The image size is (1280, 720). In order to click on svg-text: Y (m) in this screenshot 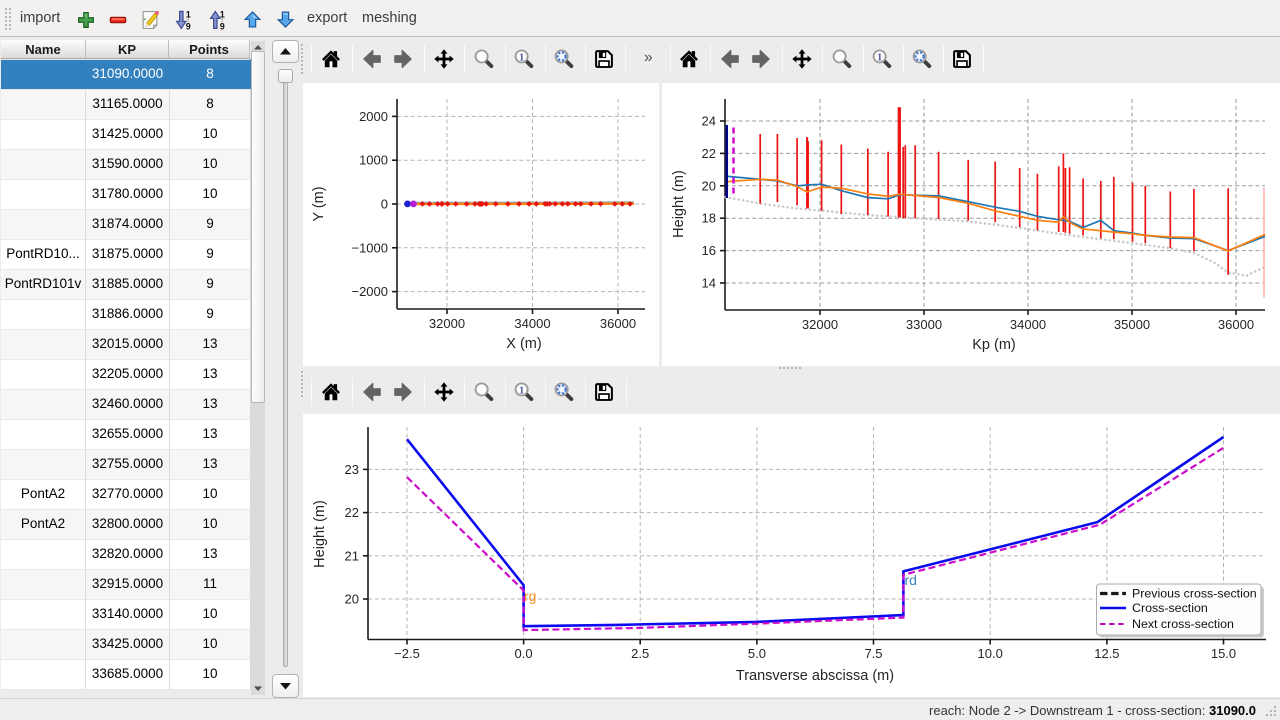, I will do `click(319, 203)`.